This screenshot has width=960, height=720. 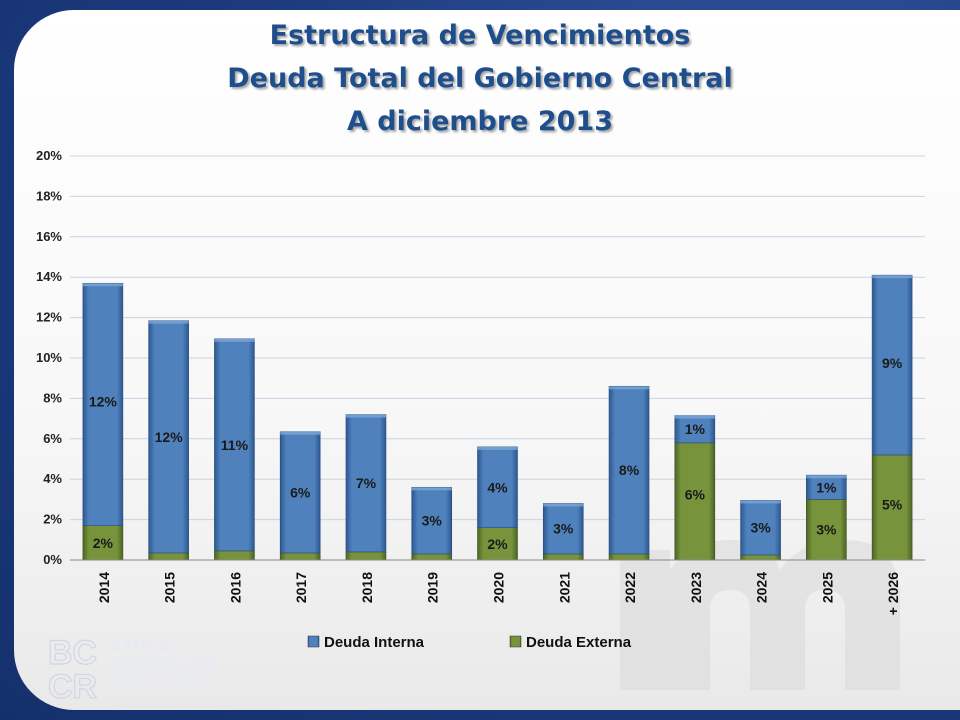 I want to click on data-label-deuda-interna: 7%, so click(x=366, y=483).